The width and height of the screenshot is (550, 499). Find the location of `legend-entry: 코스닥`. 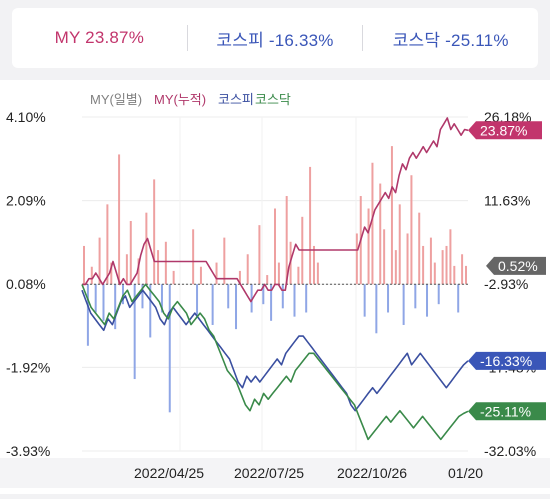

legend-entry: 코스닥 is located at coordinates (273, 99).